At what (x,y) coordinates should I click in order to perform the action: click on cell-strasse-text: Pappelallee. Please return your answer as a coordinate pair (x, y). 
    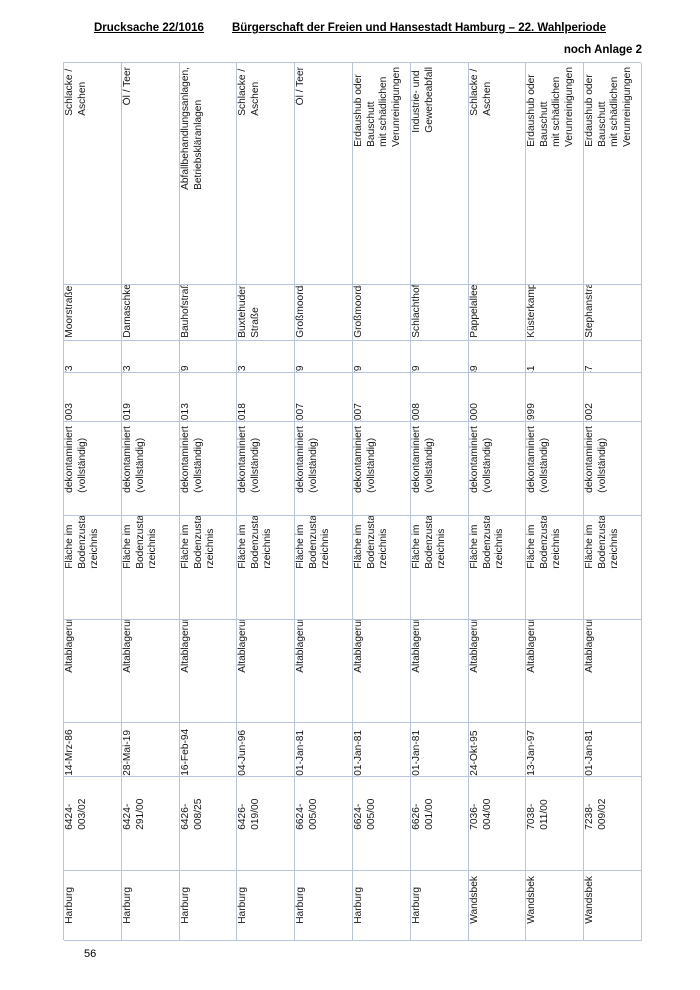
    Looking at the image, I should click on (474, 312).